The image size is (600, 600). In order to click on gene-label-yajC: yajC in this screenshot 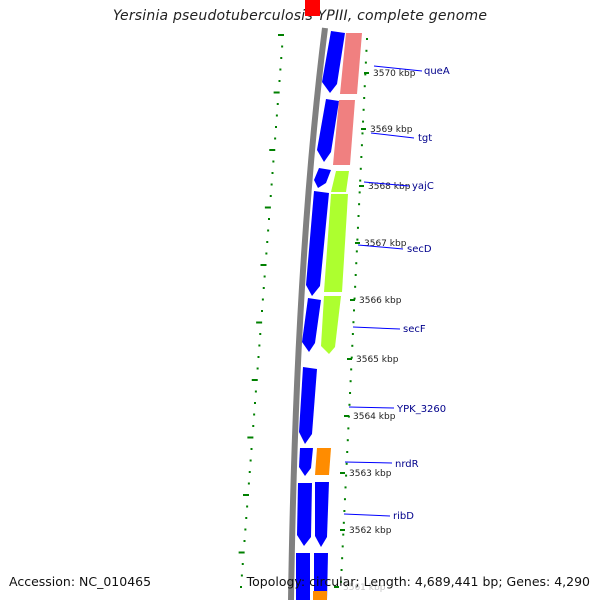, I will do `click(423, 186)`.